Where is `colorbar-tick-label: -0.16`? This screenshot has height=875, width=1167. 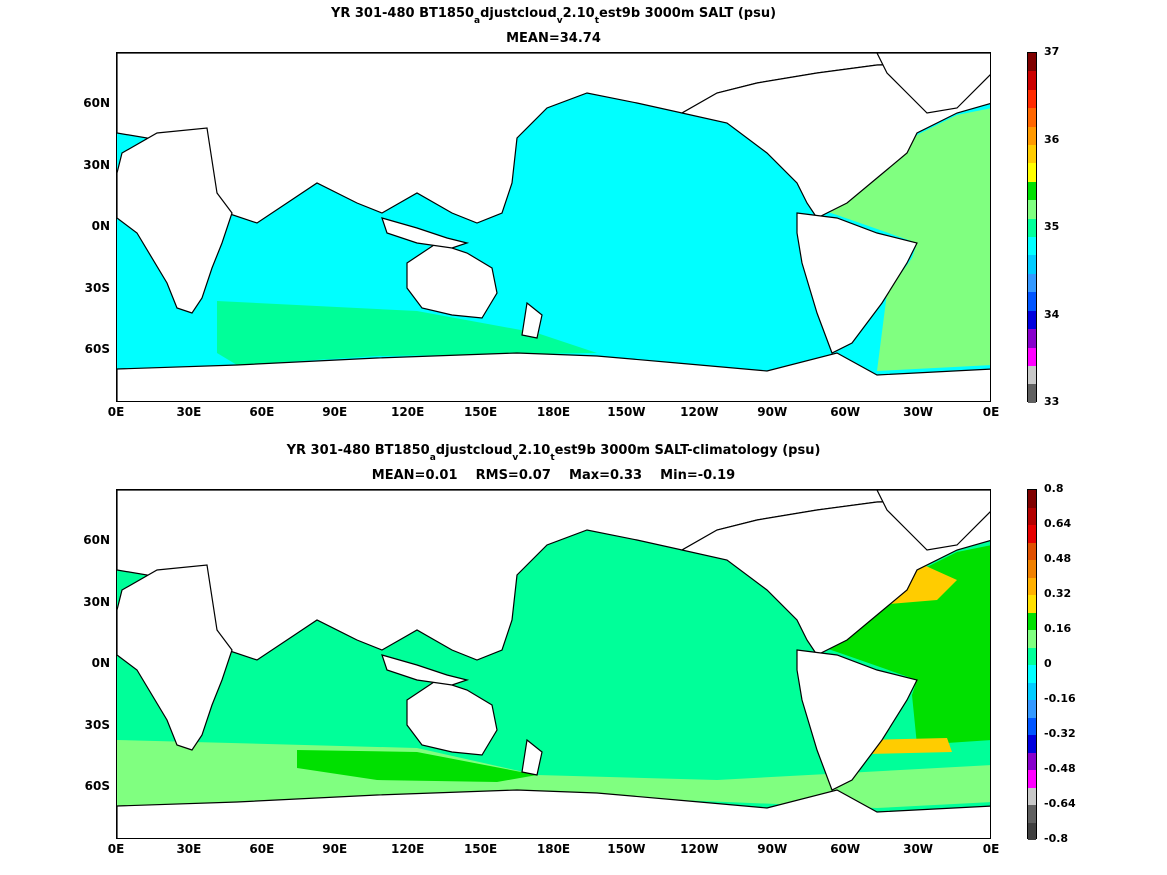
colorbar-tick-label: -0.16 is located at coordinates (1060, 698).